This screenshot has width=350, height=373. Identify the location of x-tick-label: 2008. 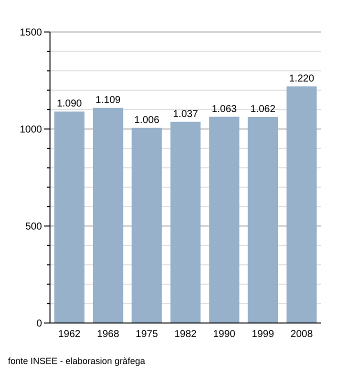
(302, 334).